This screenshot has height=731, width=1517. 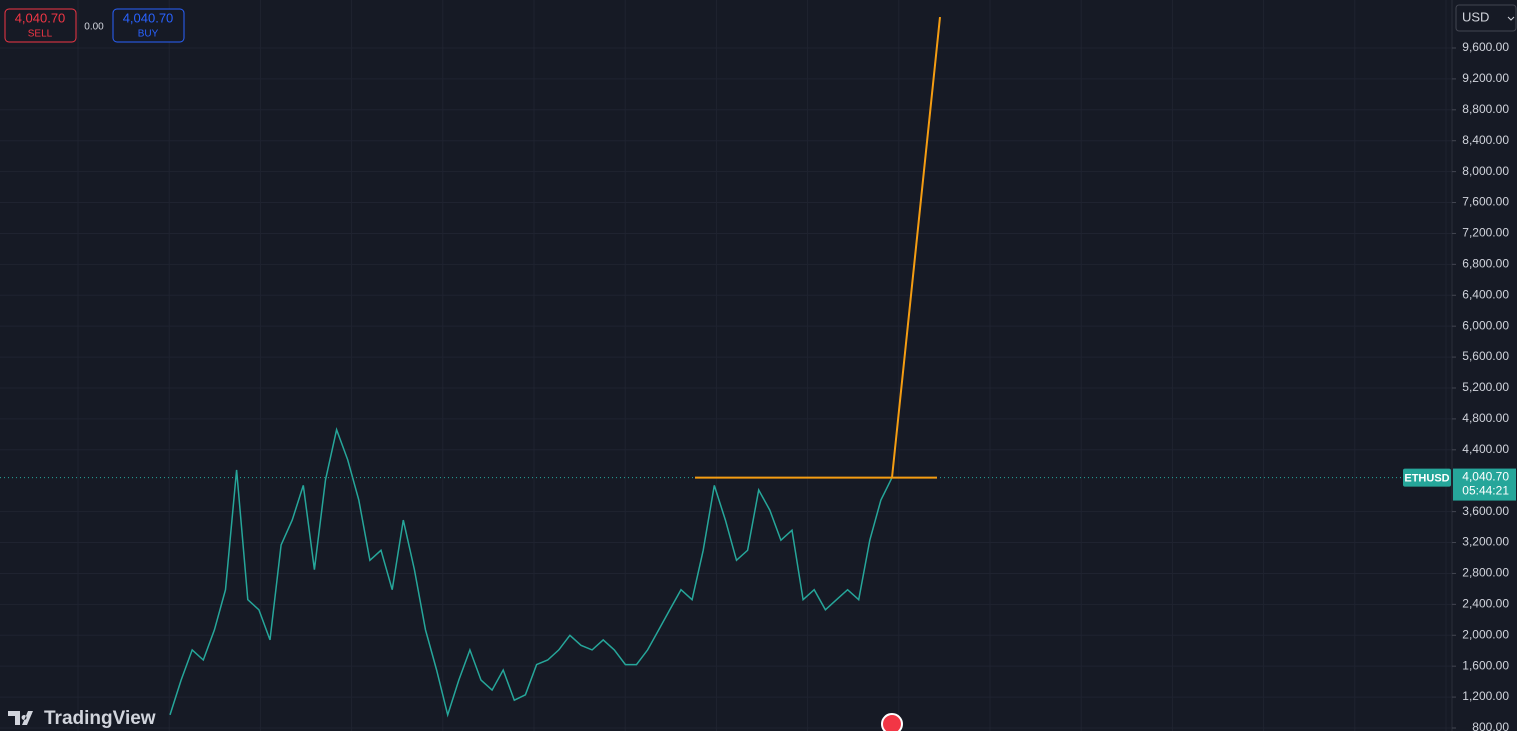 I want to click on dropdown-arrow, so click(x=1511, y=18).